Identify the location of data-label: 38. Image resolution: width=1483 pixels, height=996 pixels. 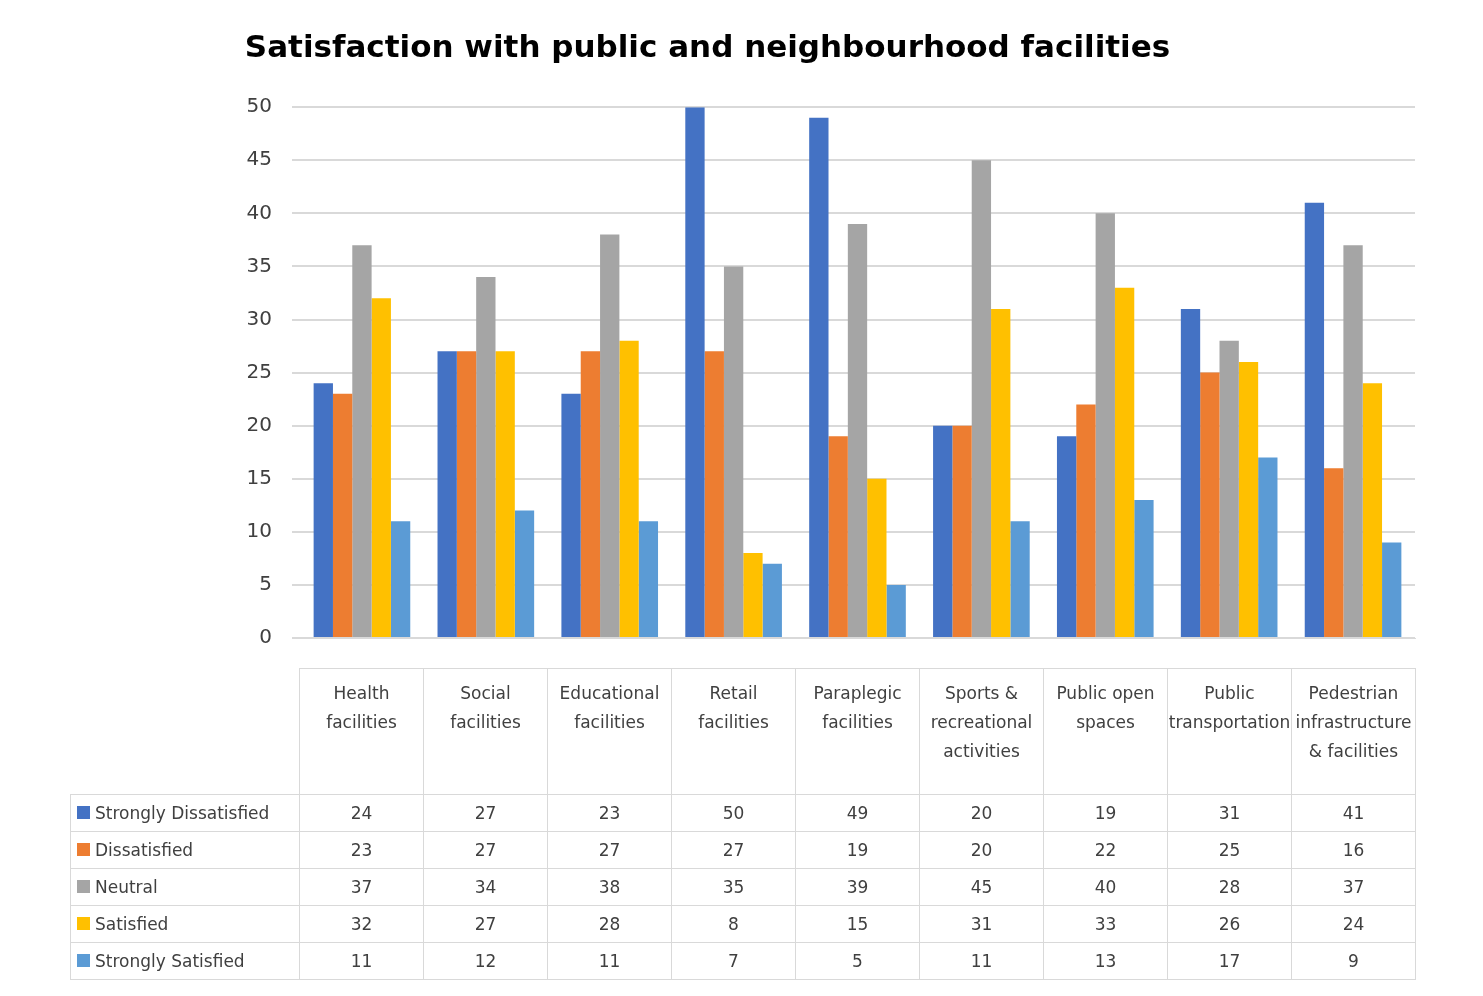
(609, 887).